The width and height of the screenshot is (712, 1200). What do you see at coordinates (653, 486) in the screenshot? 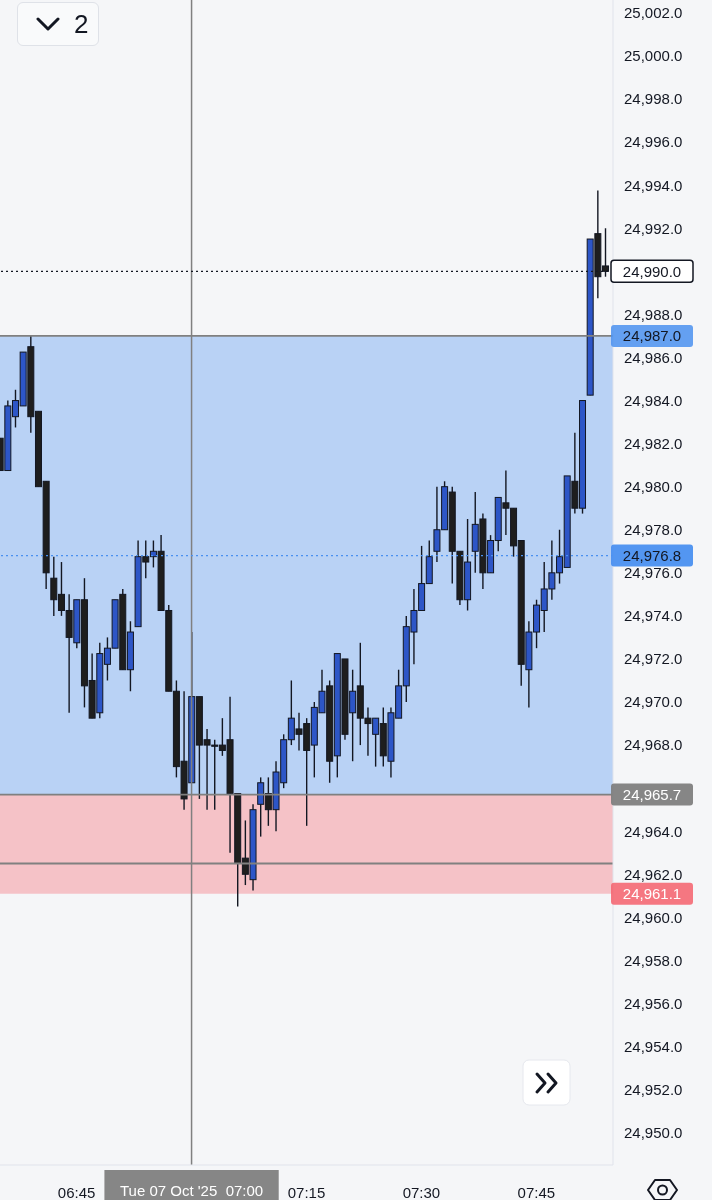
I see `y-tick-label: 24,980.0` at bounding box center [653, 486].